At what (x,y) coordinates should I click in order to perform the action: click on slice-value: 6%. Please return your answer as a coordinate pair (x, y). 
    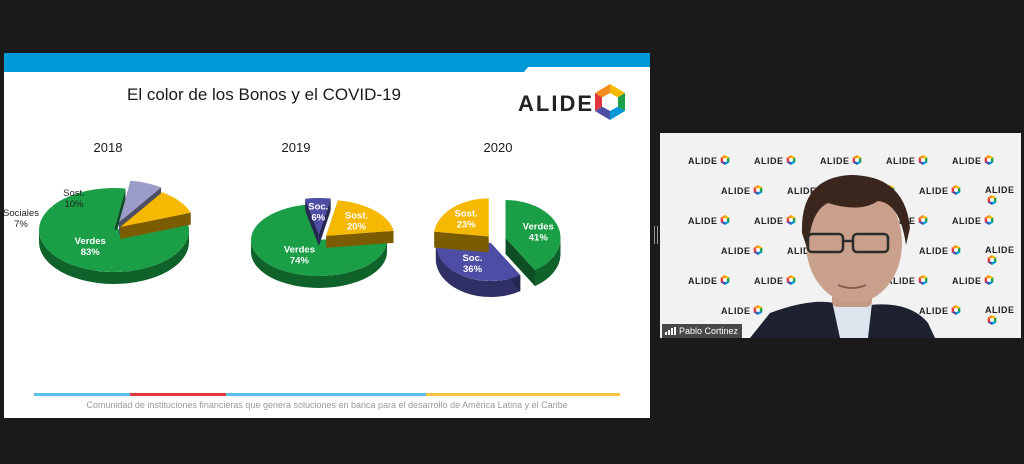
    Looking at the image, I should click on (318, 218).